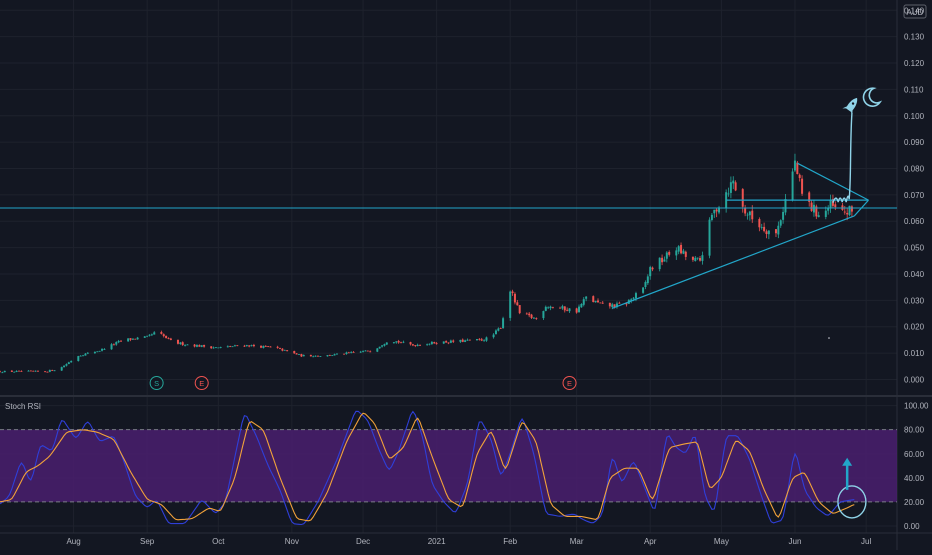 This screenshot has height=555, width=932. What do you see at coordinates (861, 208) in the screenshot?
I see `triangle-apex-line` at bounding box center [861, 208].